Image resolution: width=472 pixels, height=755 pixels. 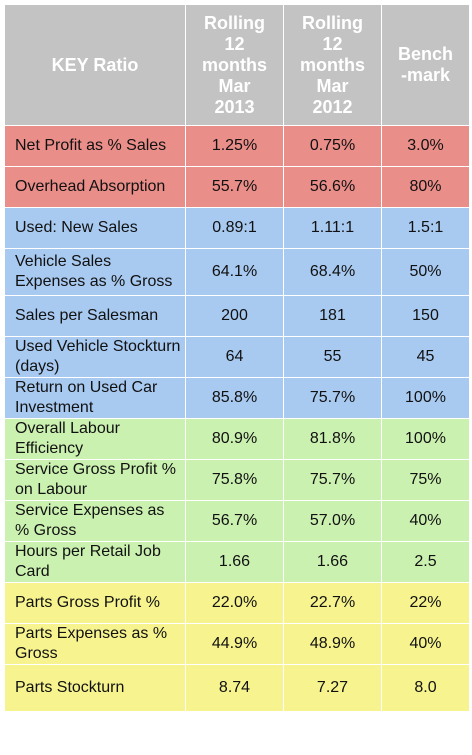 I want to click on value-benchmark: 2.5, so click(x=425, y=562).